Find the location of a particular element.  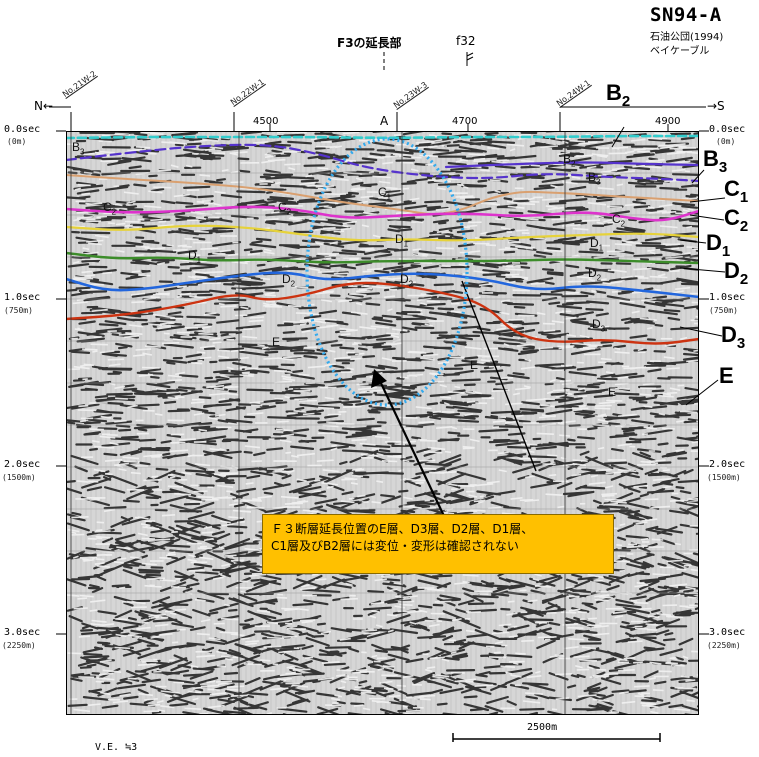

left-axis-time-1: 1.0sec is located at coordinates (22, 297).